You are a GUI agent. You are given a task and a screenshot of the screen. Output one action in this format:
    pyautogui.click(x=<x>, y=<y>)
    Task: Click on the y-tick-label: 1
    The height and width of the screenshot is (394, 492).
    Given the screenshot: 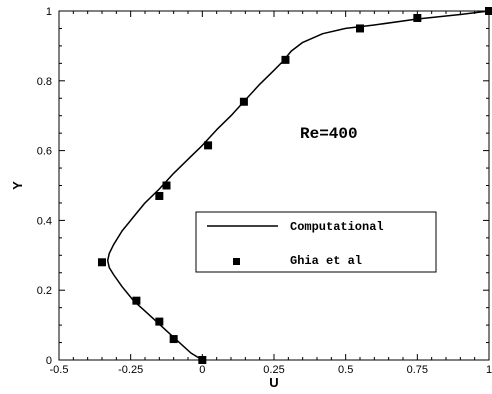 What is the action you would take?
    pyautogui.click(x=49, y=12)
    